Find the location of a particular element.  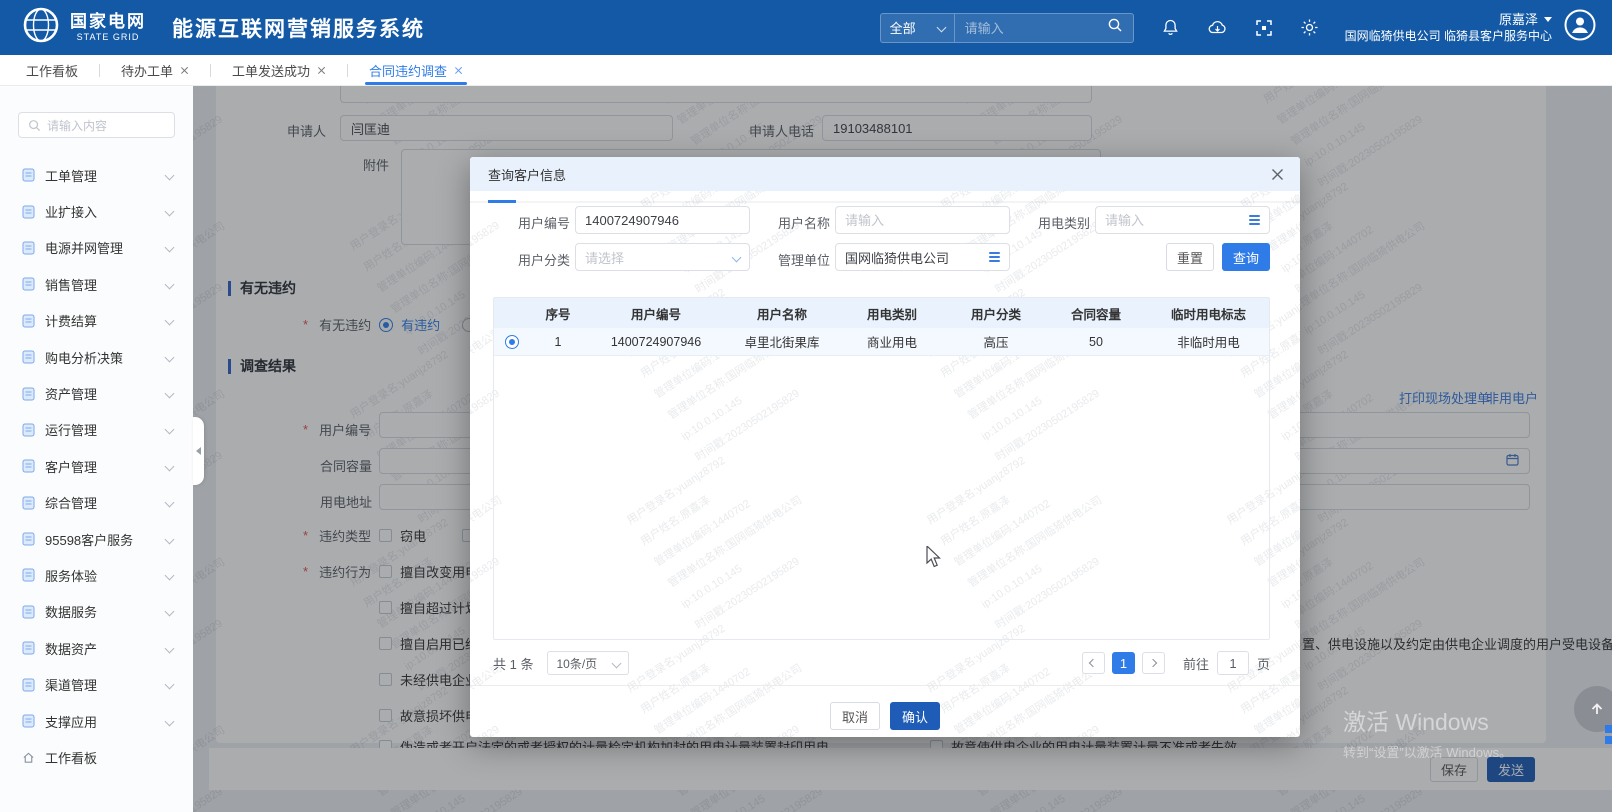

print-field-ticket-link: 打印现场处理单 is located at coordinates (1445, 398).